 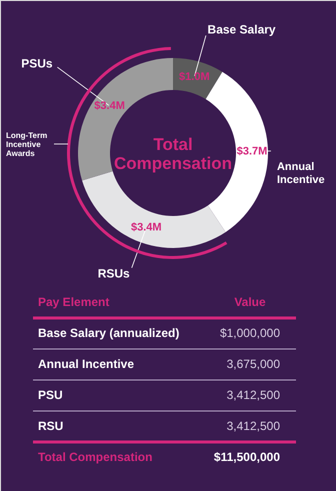 What do you see at coordinates (300, 173) in the screenshot?
I see `slice-label: Annual Incentive` at bounding box center [300, 173].